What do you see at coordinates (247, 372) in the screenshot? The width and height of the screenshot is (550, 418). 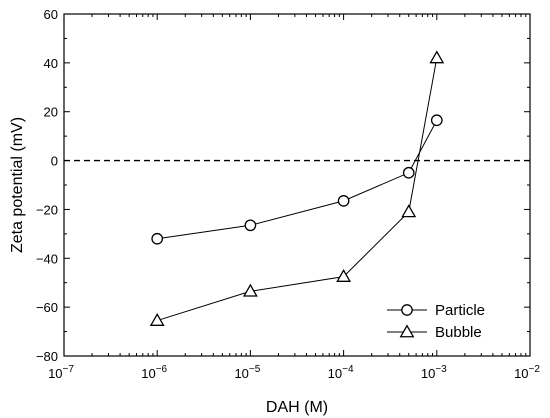 I see `x-tick-label: 10⁻⁵` at bounding box center [247, 372].